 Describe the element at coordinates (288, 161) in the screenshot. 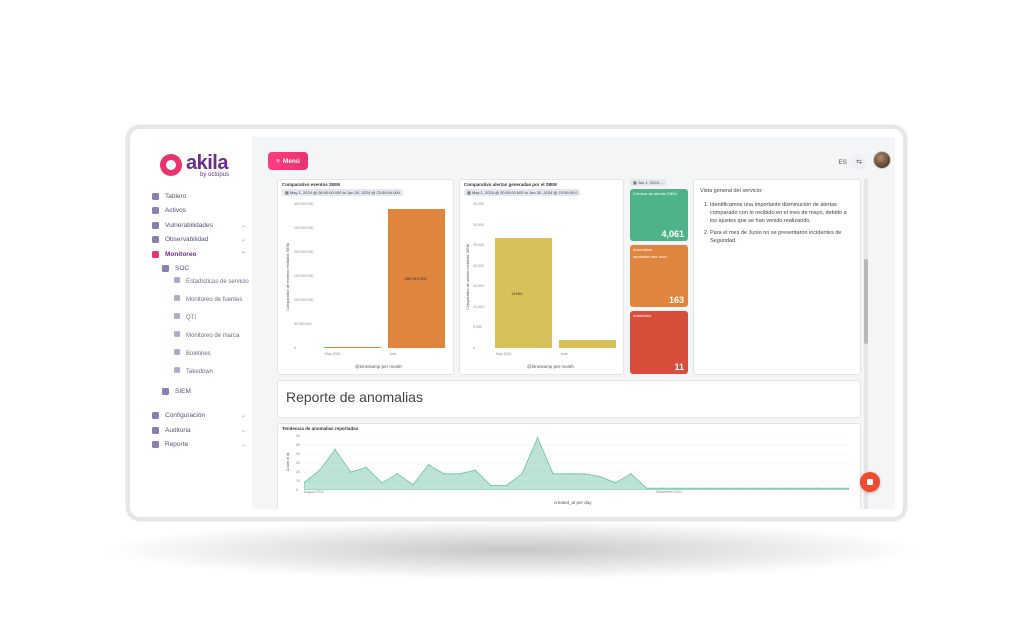

I see `menu-button: ≡ Menú` at that location.